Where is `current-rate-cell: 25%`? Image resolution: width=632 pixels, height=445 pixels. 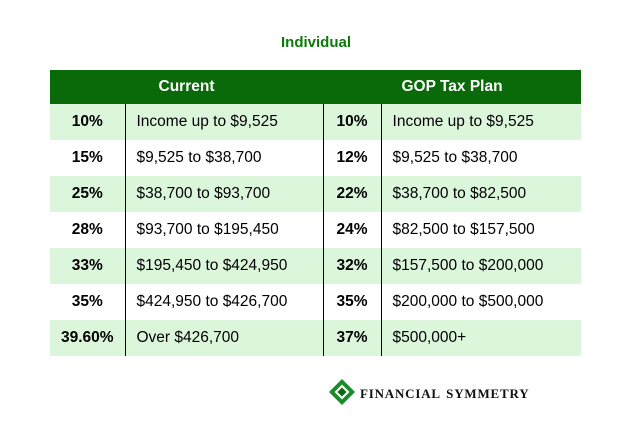 current-rate-cell: 25% is located at coordinates (88, 194).